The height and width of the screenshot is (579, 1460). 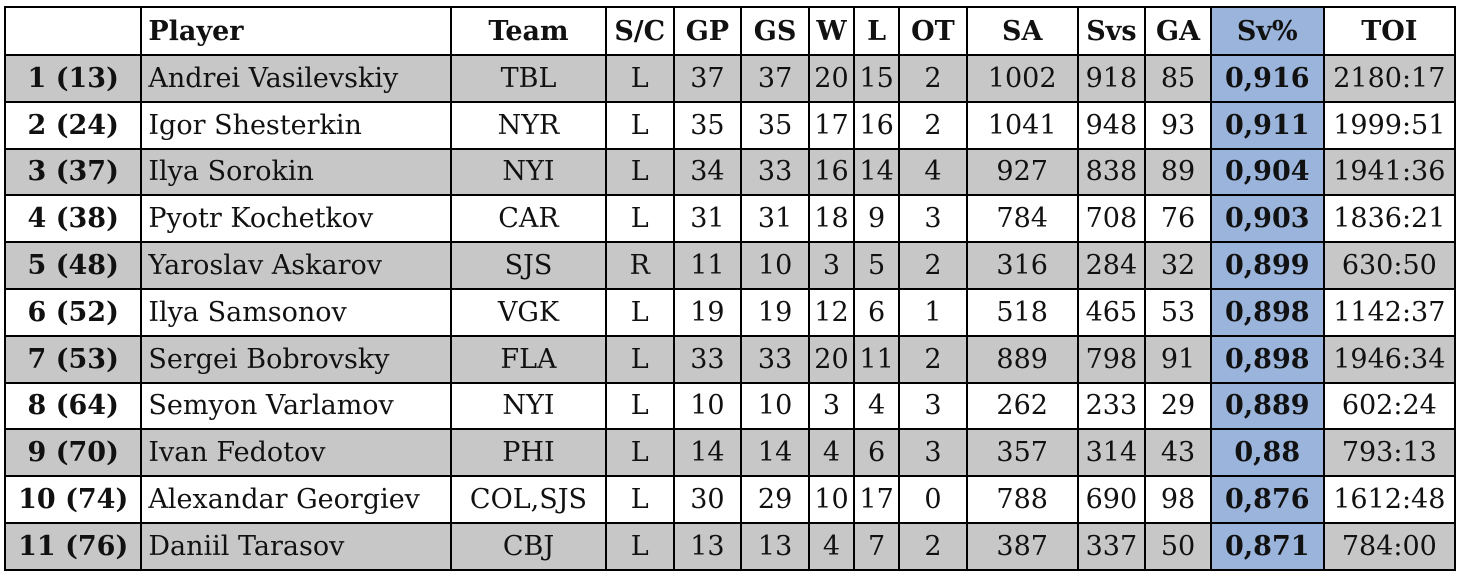 I want to click on player-cell: Daniil Tarasov, so click(x=296, y=546).